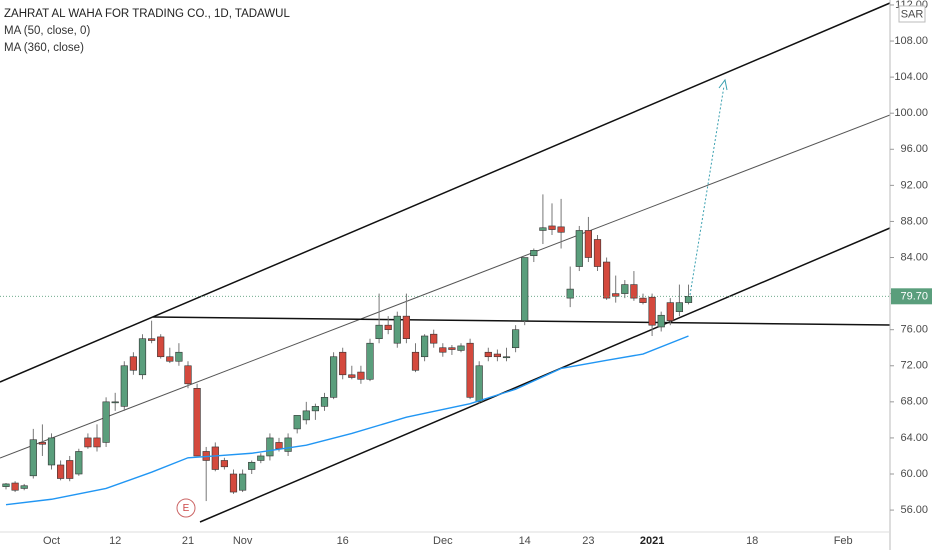  I want to click on x-tick-label: 18, so click(752, 541).